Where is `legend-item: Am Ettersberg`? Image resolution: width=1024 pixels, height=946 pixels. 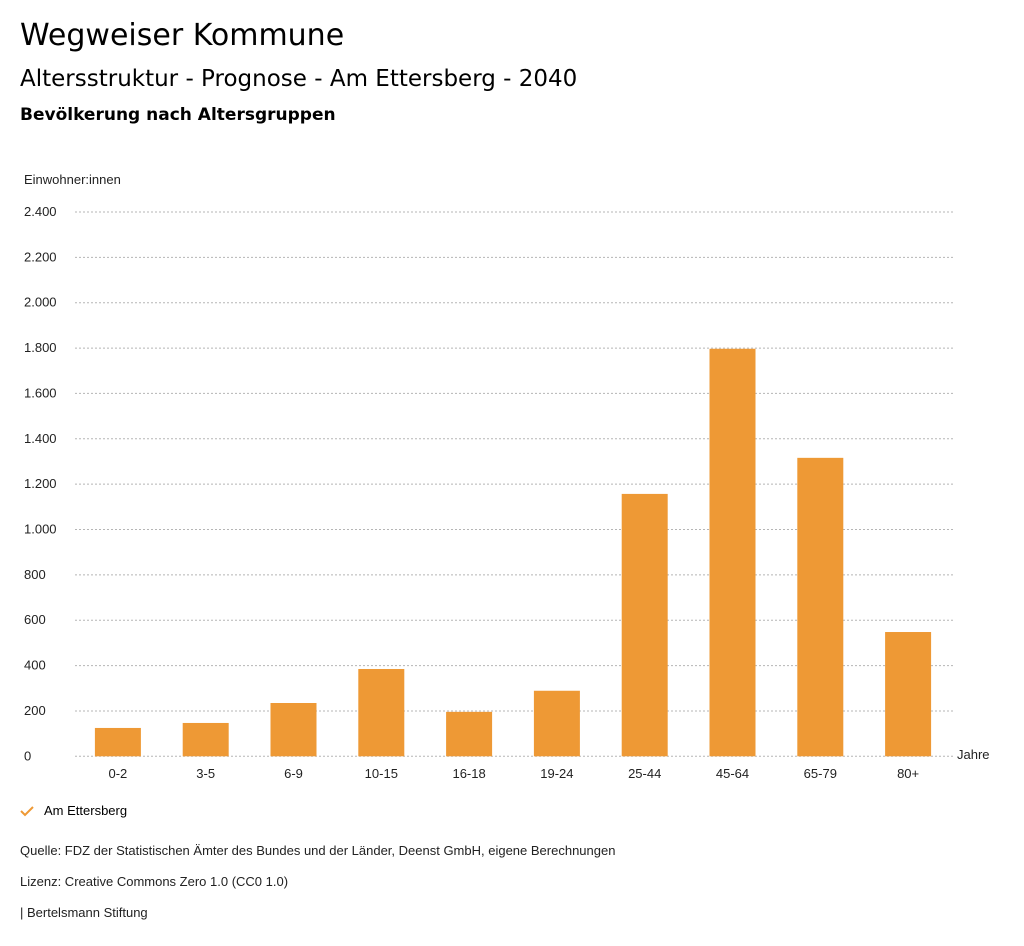
legend-item: Am Ettersberg is located at coordinates (73, 810).